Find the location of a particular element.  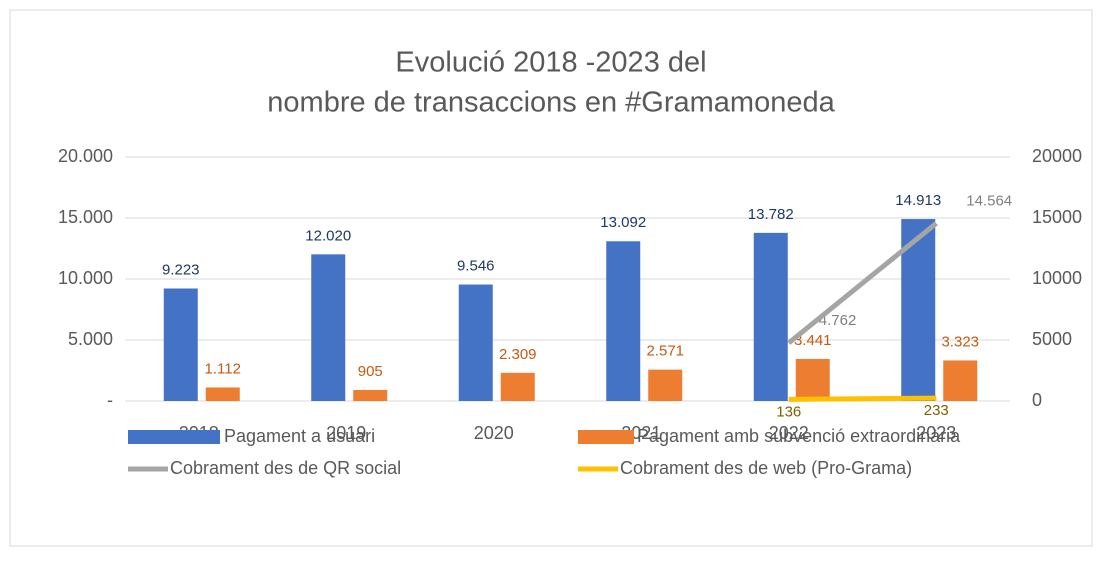

y2-tick-label: 5000 is located at coordinates (1052, 339).